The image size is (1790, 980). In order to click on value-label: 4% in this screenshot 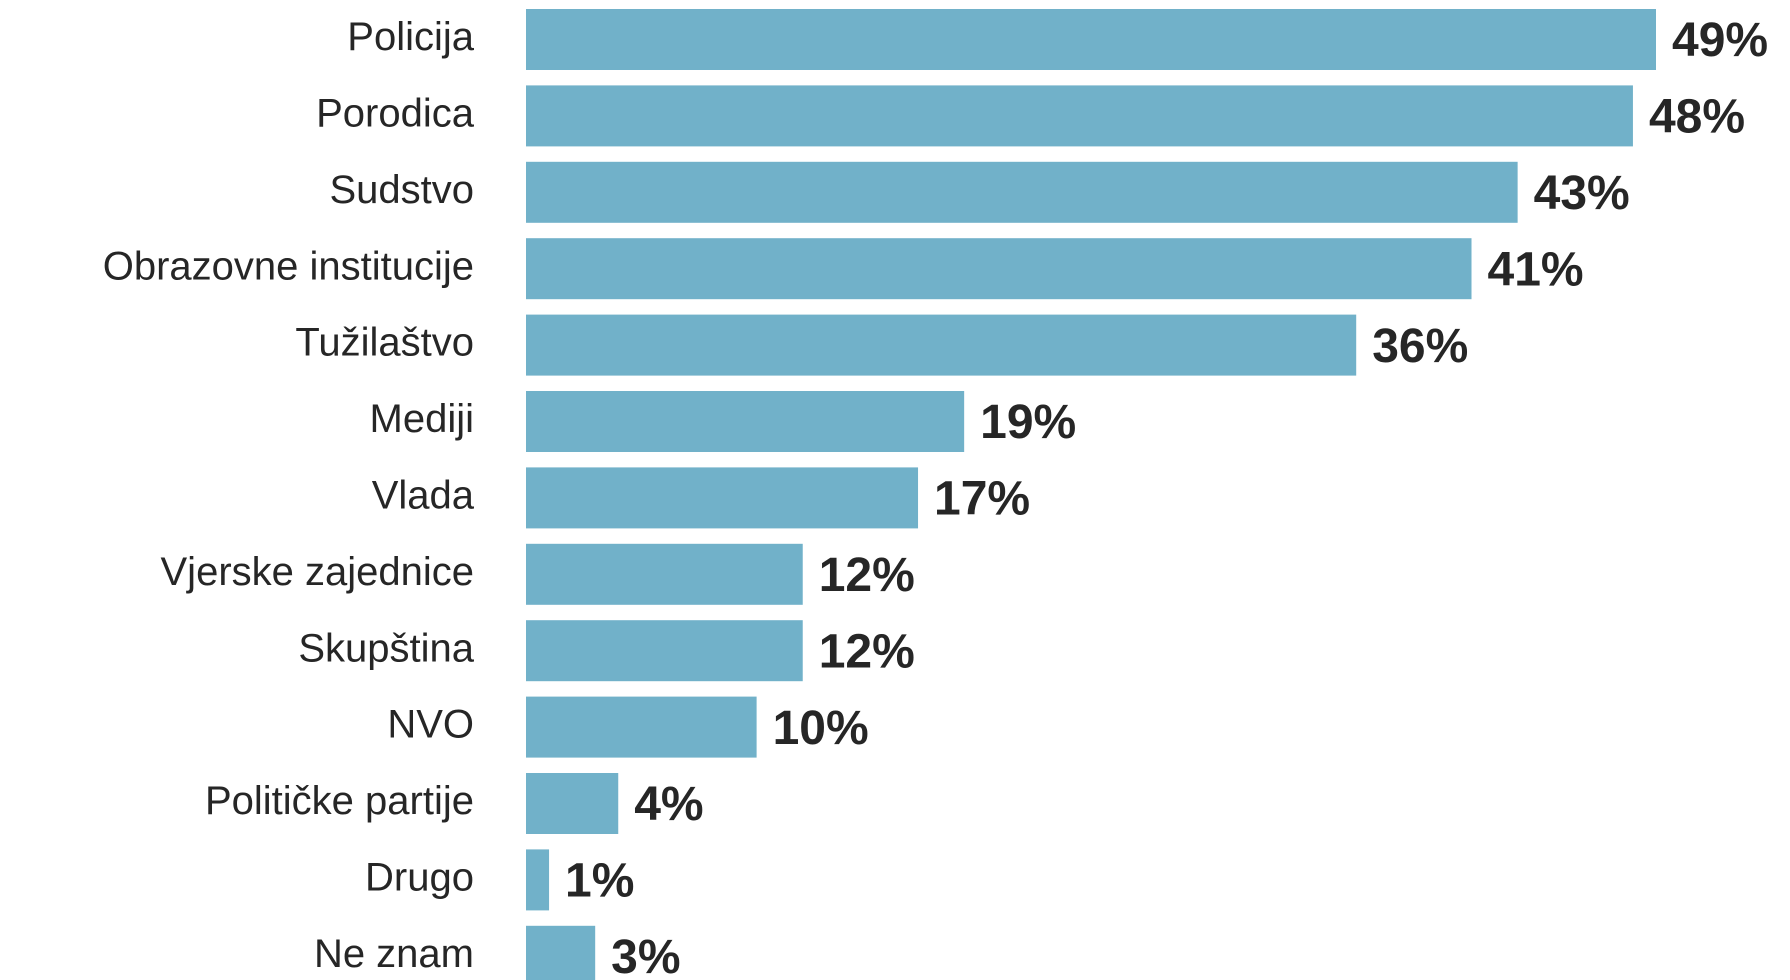, I will do `click(668, 804)`.